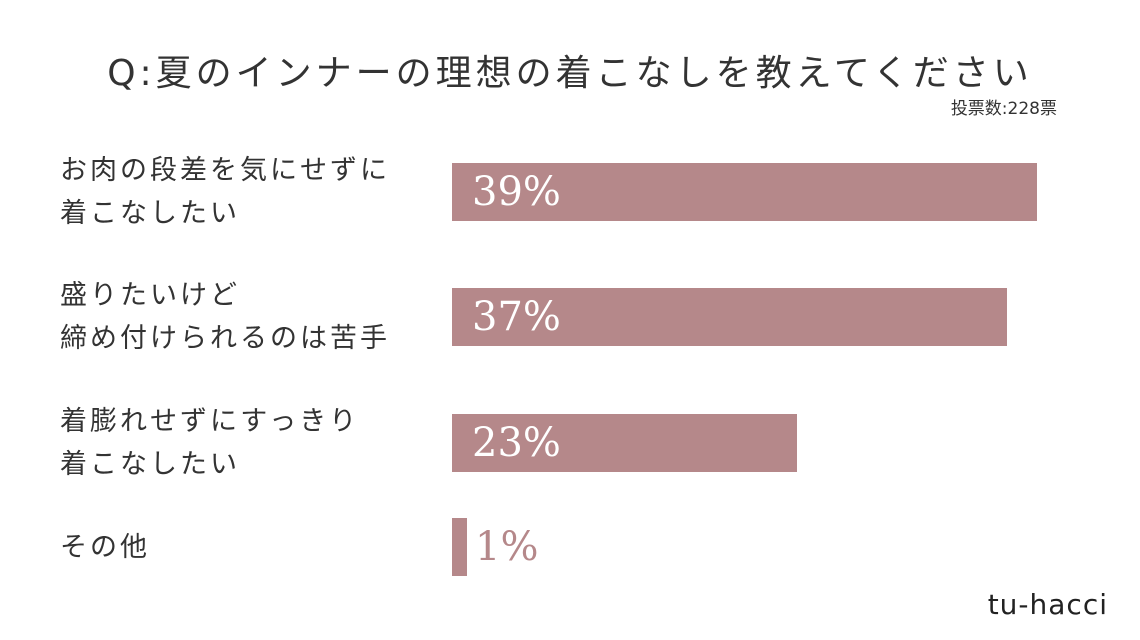 Image resolution: width=1140 pixels, height=640 pixels. Describe the element at coordinates (516, 317) in the screenshot. I see `value-label: 37%` at that location.